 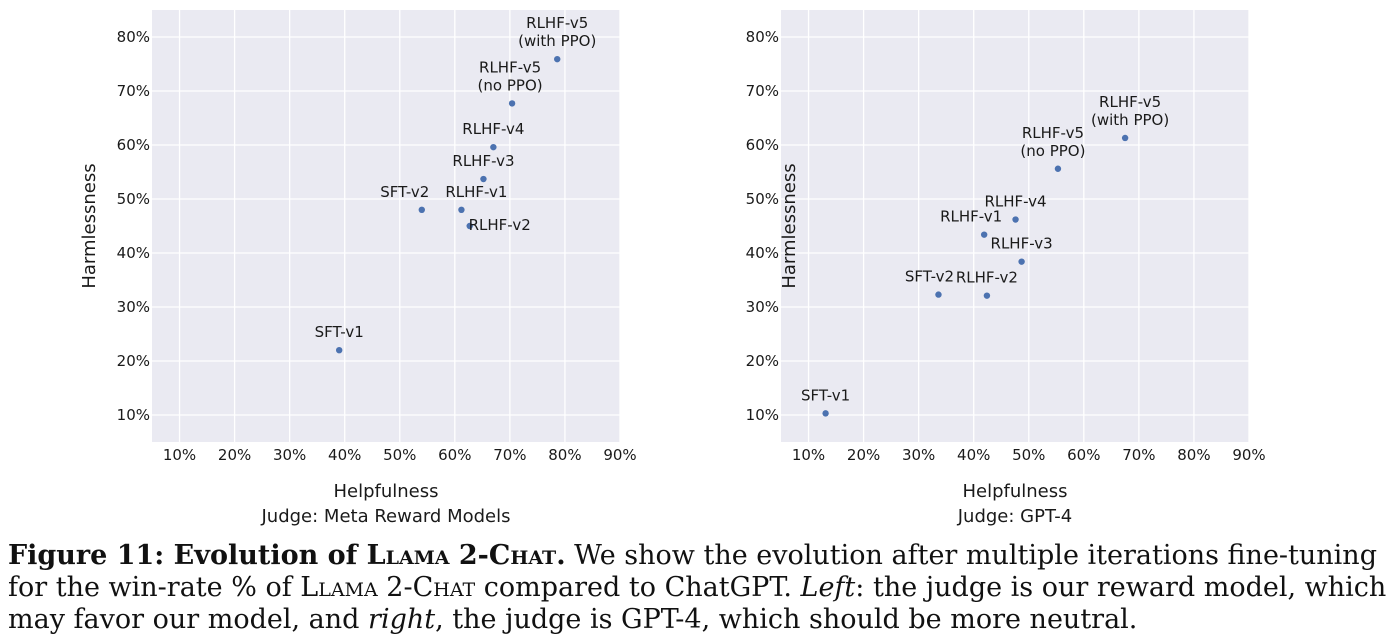 What do you see at coordinates (287, 555) in the screenshot?
I see `caption-lead: Figure 11: Evolution of Llama 2-Chat.` at bounding box center [287, 555].